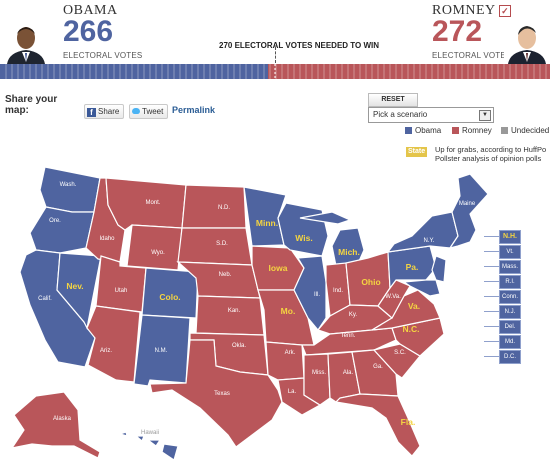 Image resolution: width=550 pixels, height=470 pixels. What do you see at coordinates (457, 31) in the screenshot?
I see `romney-electoral-count: 272` at bounding box center [457, 31].